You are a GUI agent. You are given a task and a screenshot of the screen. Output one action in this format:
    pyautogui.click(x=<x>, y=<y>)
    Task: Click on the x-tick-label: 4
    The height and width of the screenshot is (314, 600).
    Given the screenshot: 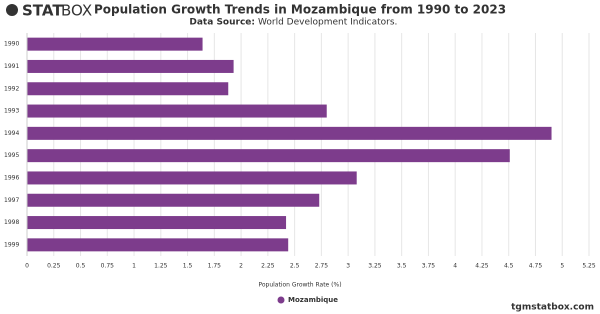 What is the action you would take?
    pyautogui.click(x=455, y=266)
    